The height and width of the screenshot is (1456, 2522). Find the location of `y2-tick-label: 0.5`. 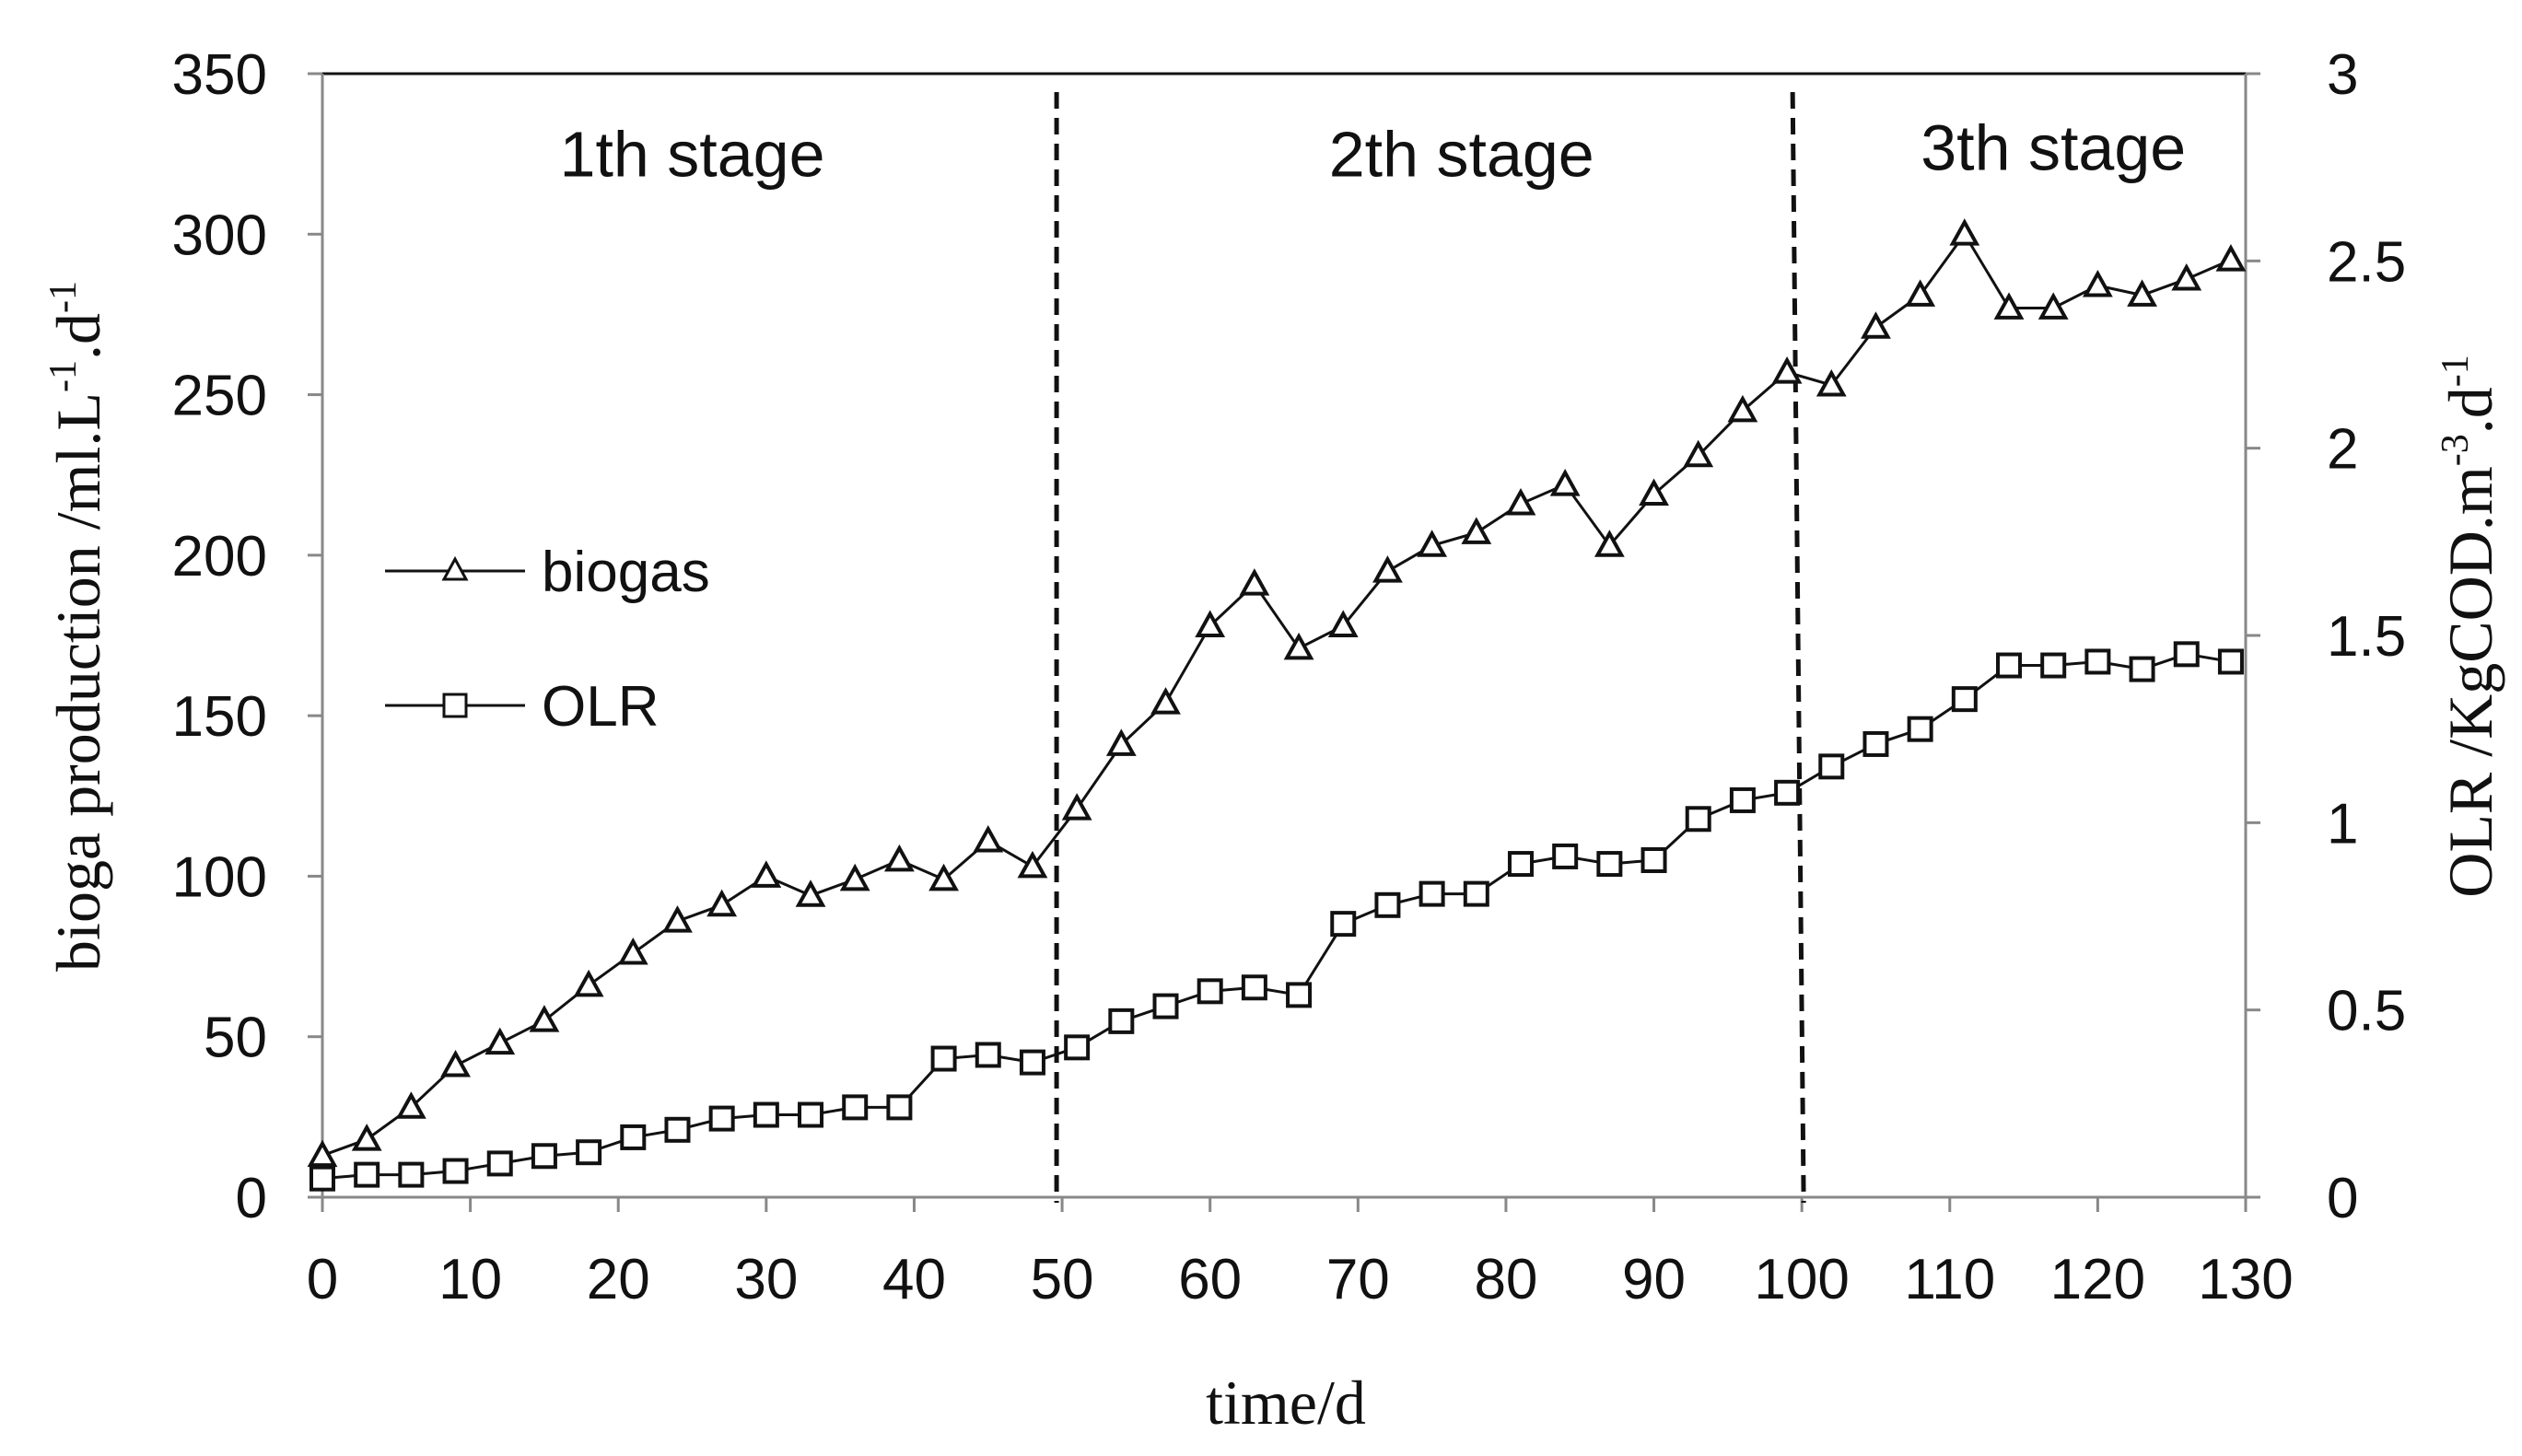

y2-tick-label: 0.5 is located at coordinates (2366, 1011).